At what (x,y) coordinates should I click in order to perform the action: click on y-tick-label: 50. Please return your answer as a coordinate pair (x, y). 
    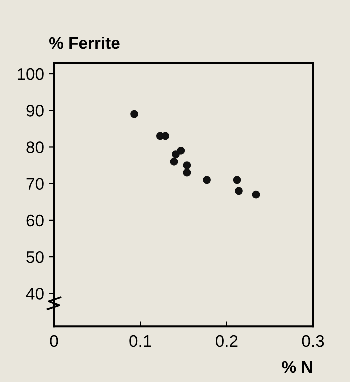
    Looking at the image, I should click on (35, 257).